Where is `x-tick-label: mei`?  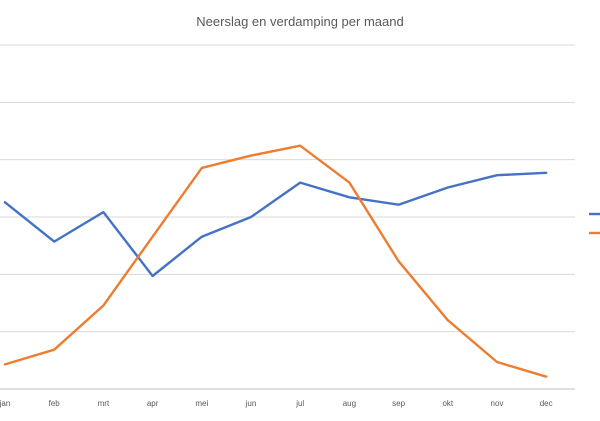 x-tick-label: mei is located at coordinates (201, 403).